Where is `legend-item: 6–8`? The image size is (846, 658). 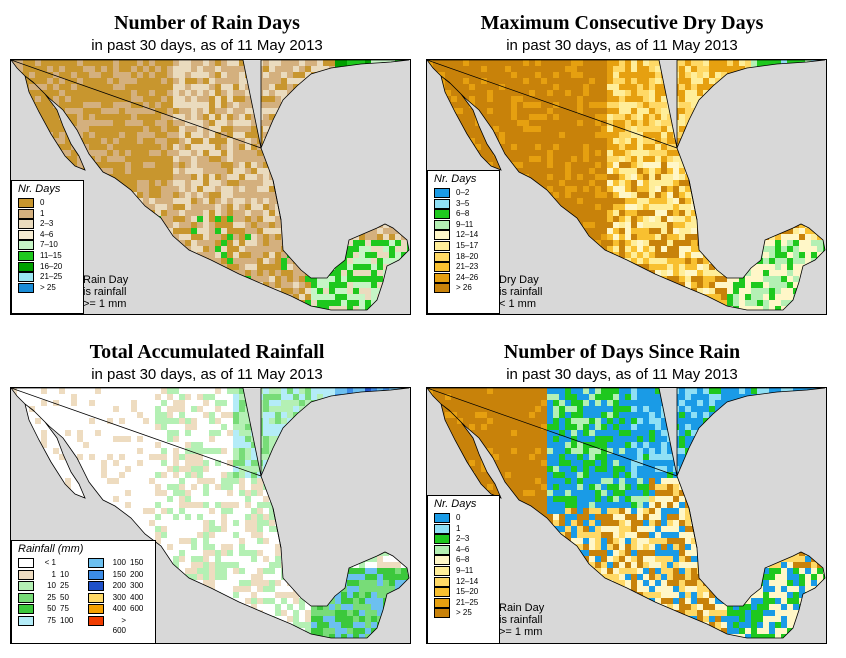 legend-item: 6–8 is located at coordinates (463, 214).